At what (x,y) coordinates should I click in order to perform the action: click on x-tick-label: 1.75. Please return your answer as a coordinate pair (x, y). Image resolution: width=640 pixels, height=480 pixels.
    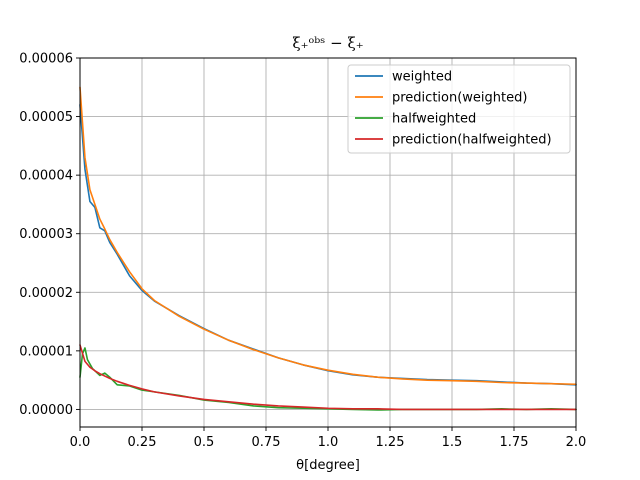
    Looking at the image, I should click on (514, 442).